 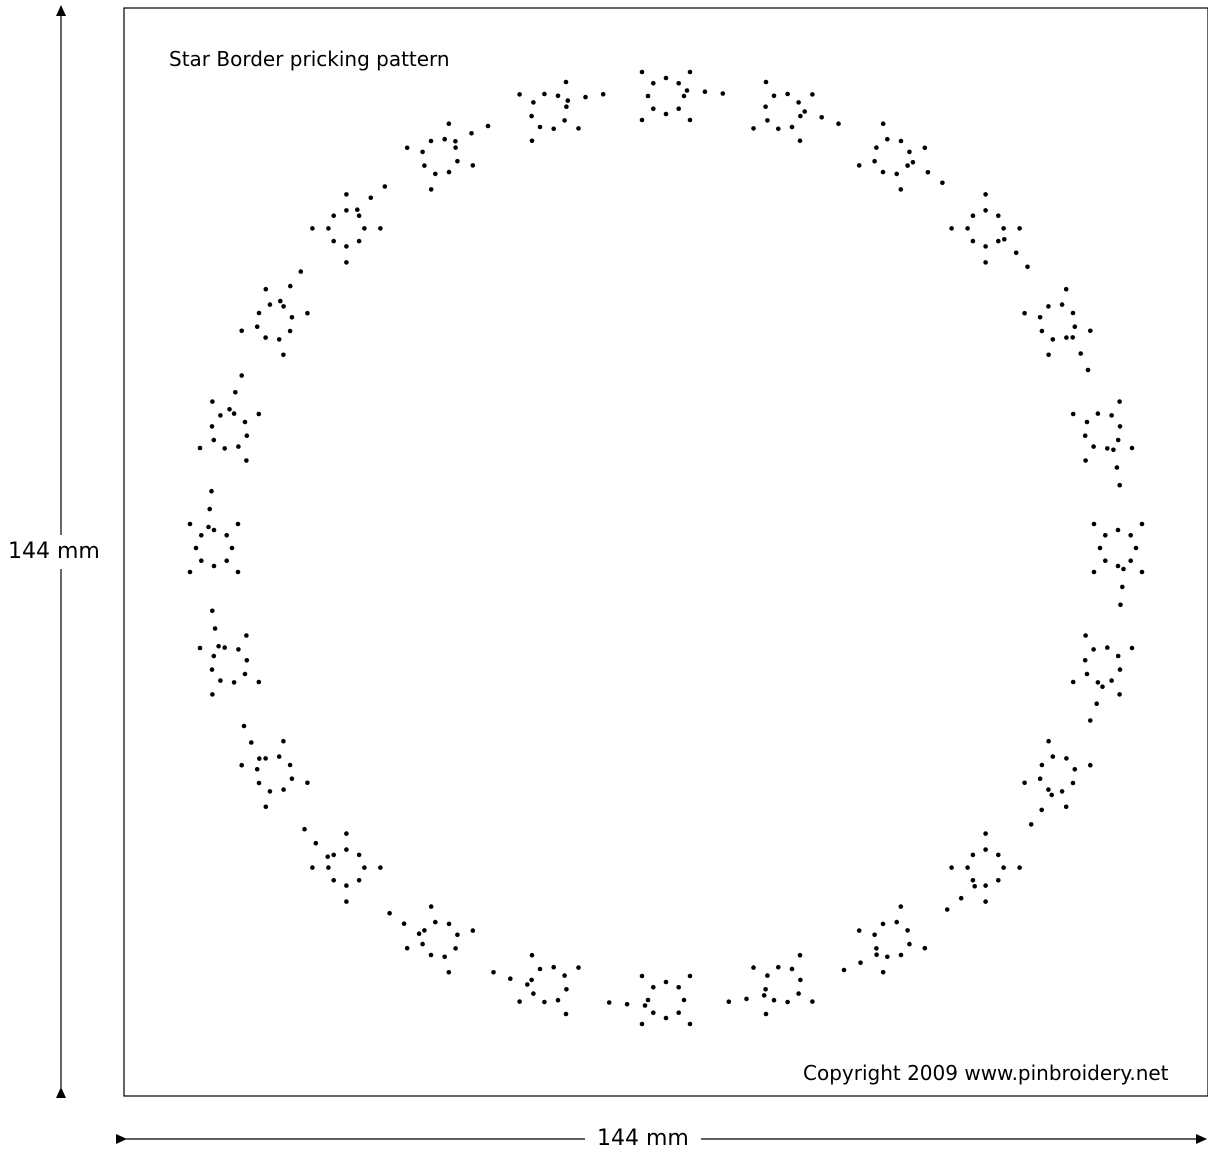 What do you see at coordinates (643, 1139) in the screenshot?
I see `width-dimension-label: 144 mm` at bounding box center [643, 1139].